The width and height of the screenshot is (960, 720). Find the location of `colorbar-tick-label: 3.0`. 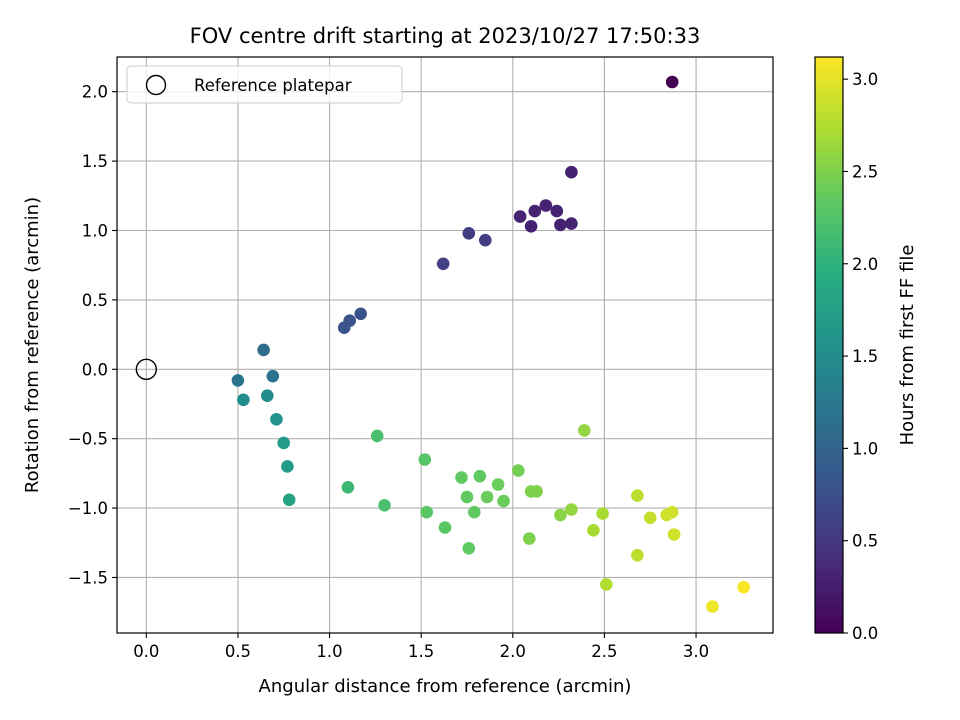

colorbar-tick-label: 3.0 is located at coordinates (865, 79).